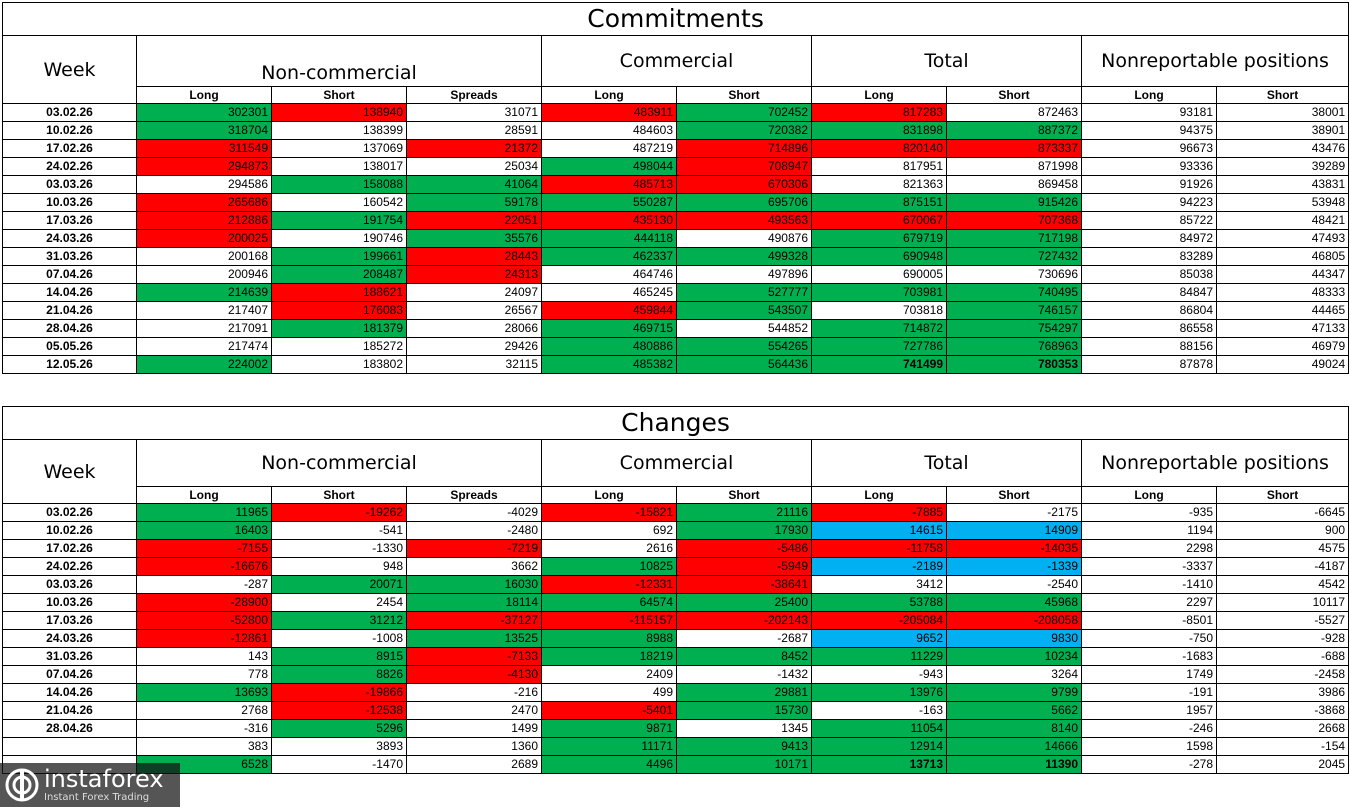  Describe the element at coordinates (474, 656) in the screenshot. I see `value-cell: -7133` at that location.